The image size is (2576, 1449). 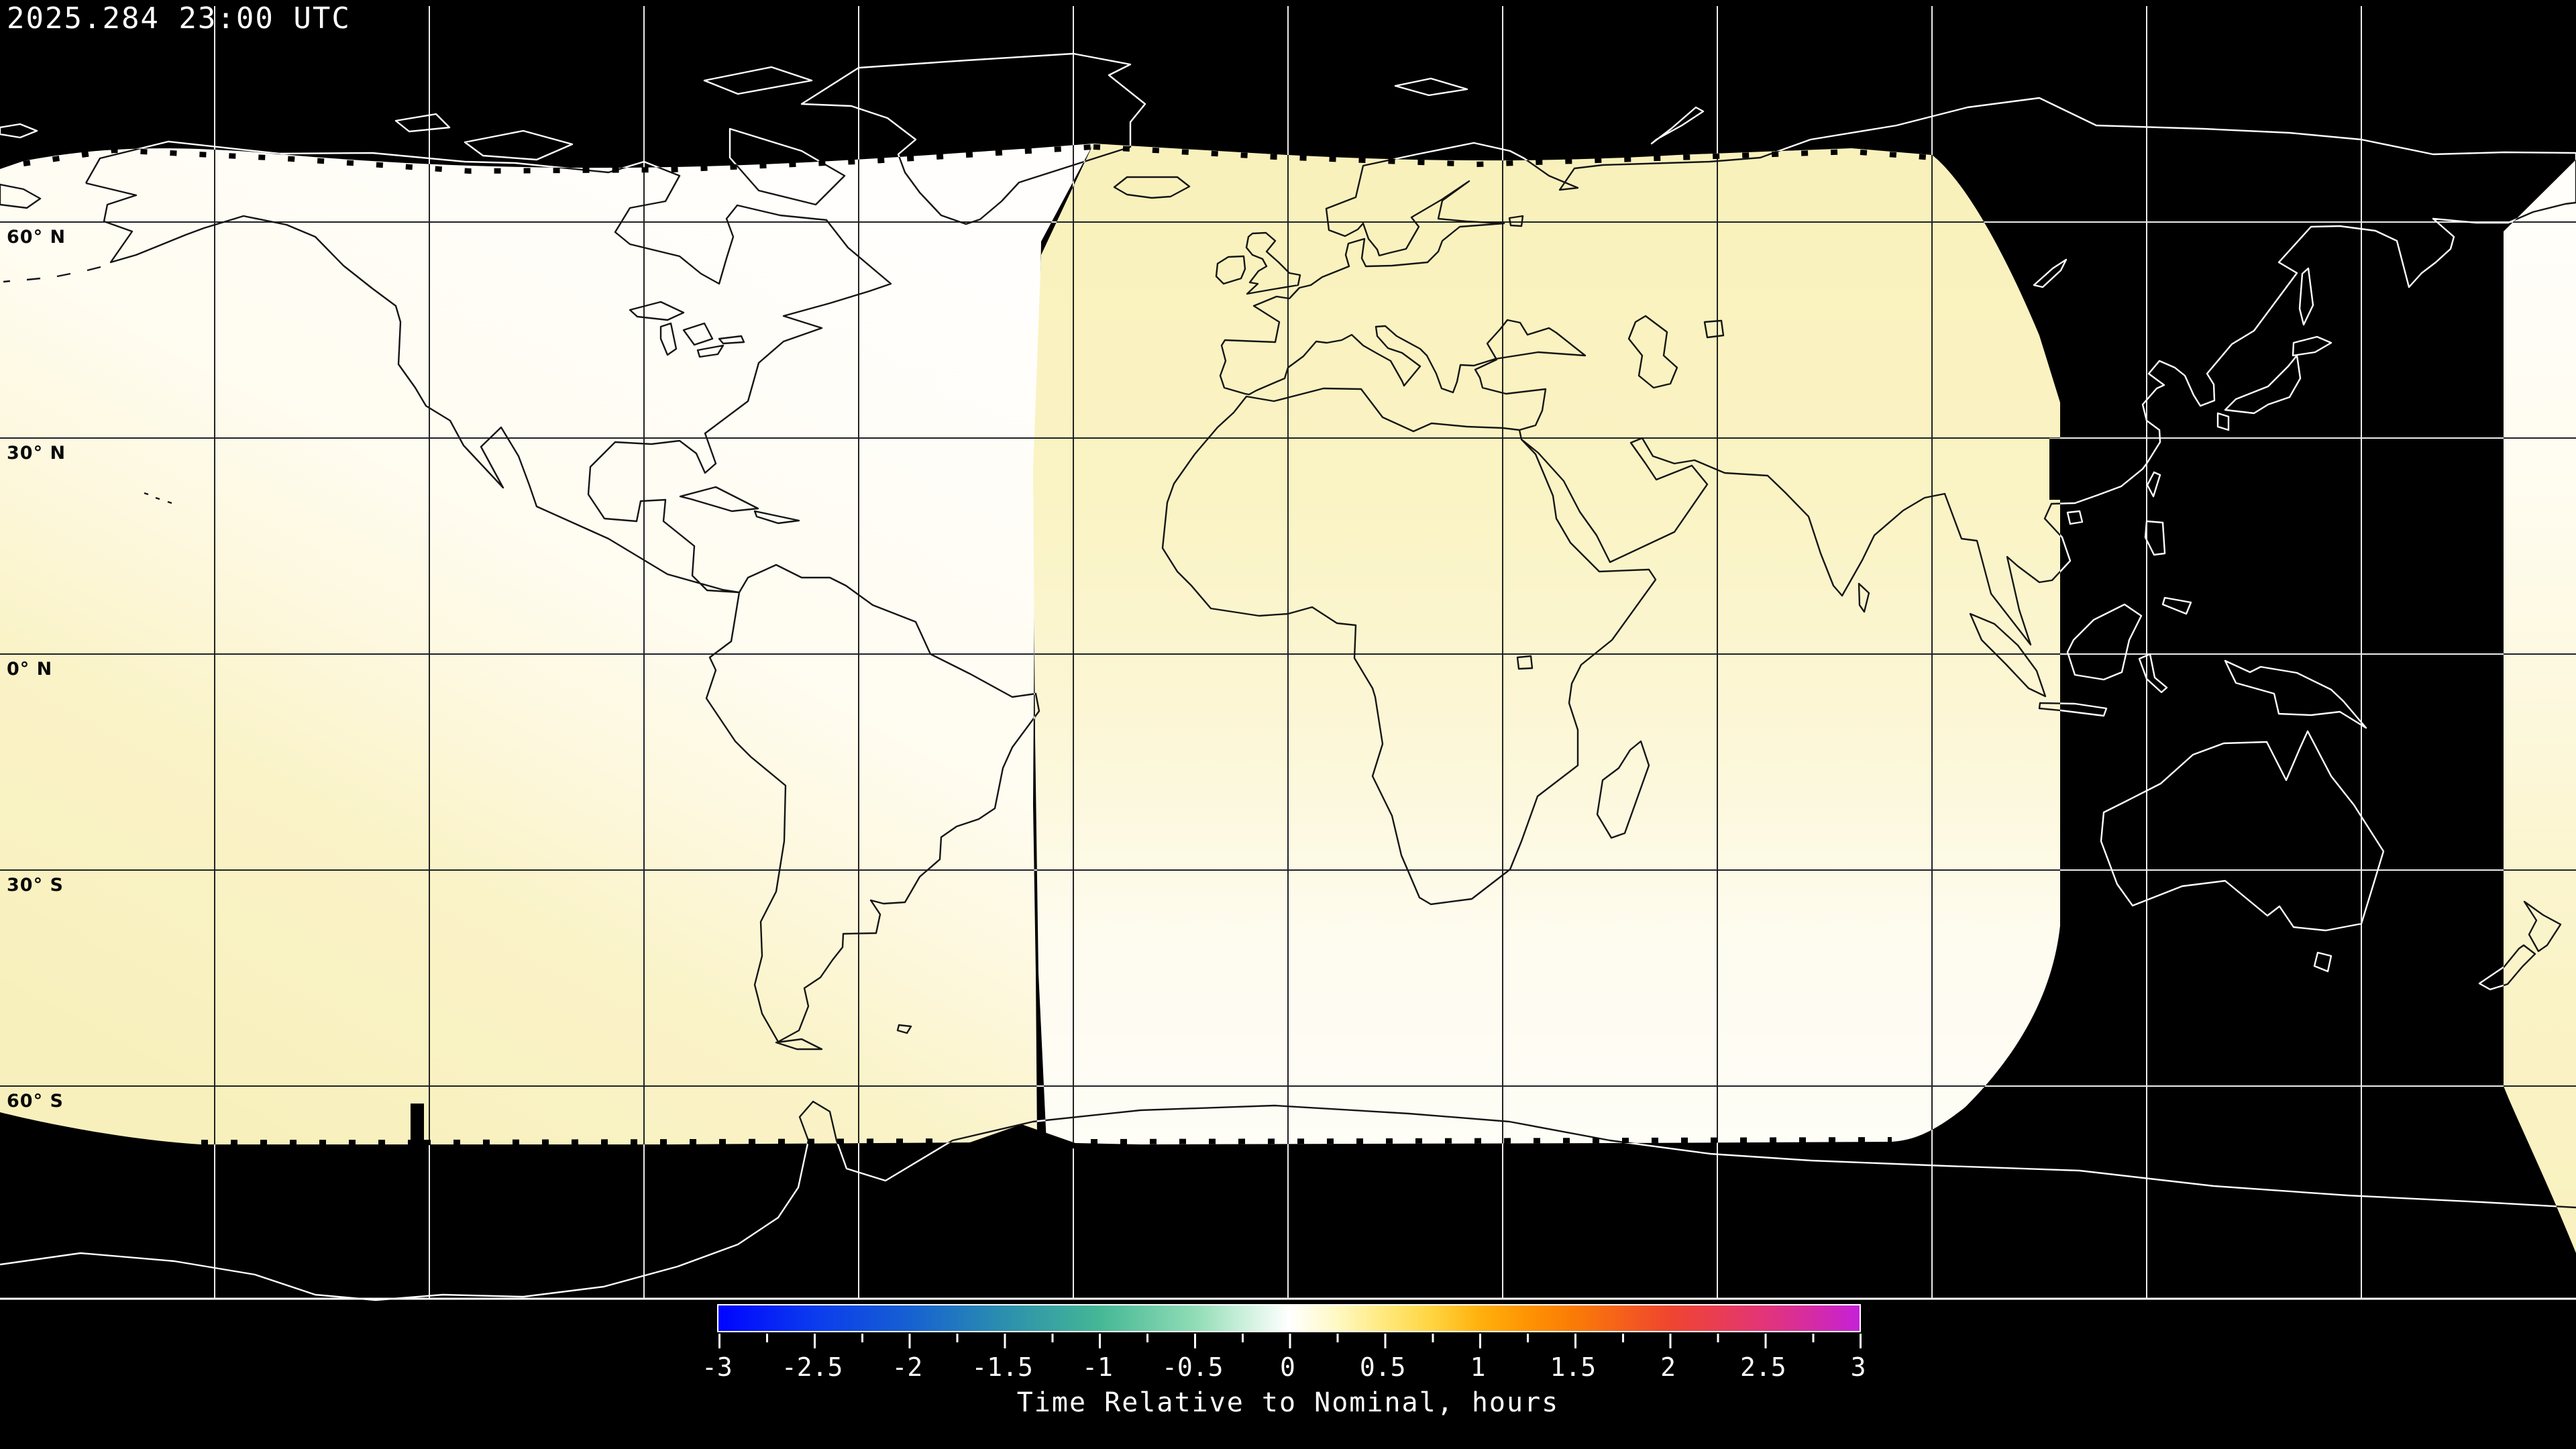 I want to click on coverage-region-dateline-sliver, so click(x=2540, y=706).